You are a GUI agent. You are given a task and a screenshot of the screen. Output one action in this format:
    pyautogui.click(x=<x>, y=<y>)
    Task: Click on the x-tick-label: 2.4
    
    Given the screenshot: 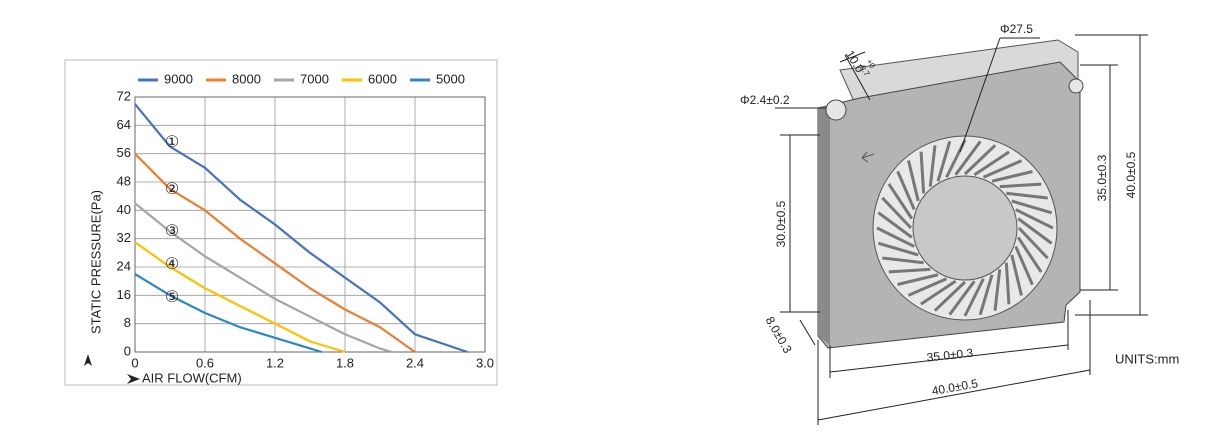 What is the action you would take?
    pyautogui.click(x=415, y=362)
    